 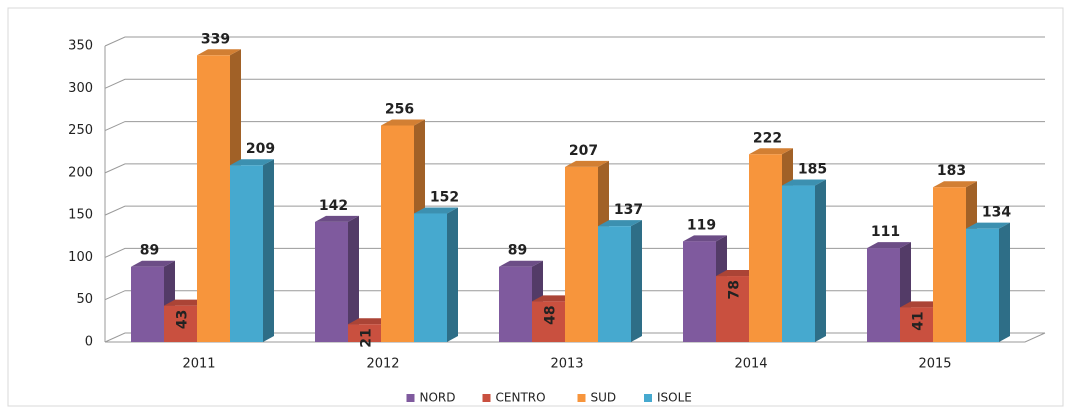 What do you see at coordinates (438, 398) in the screenshot?
I see `legend-label: NORD` at bounding box center [438, 398].